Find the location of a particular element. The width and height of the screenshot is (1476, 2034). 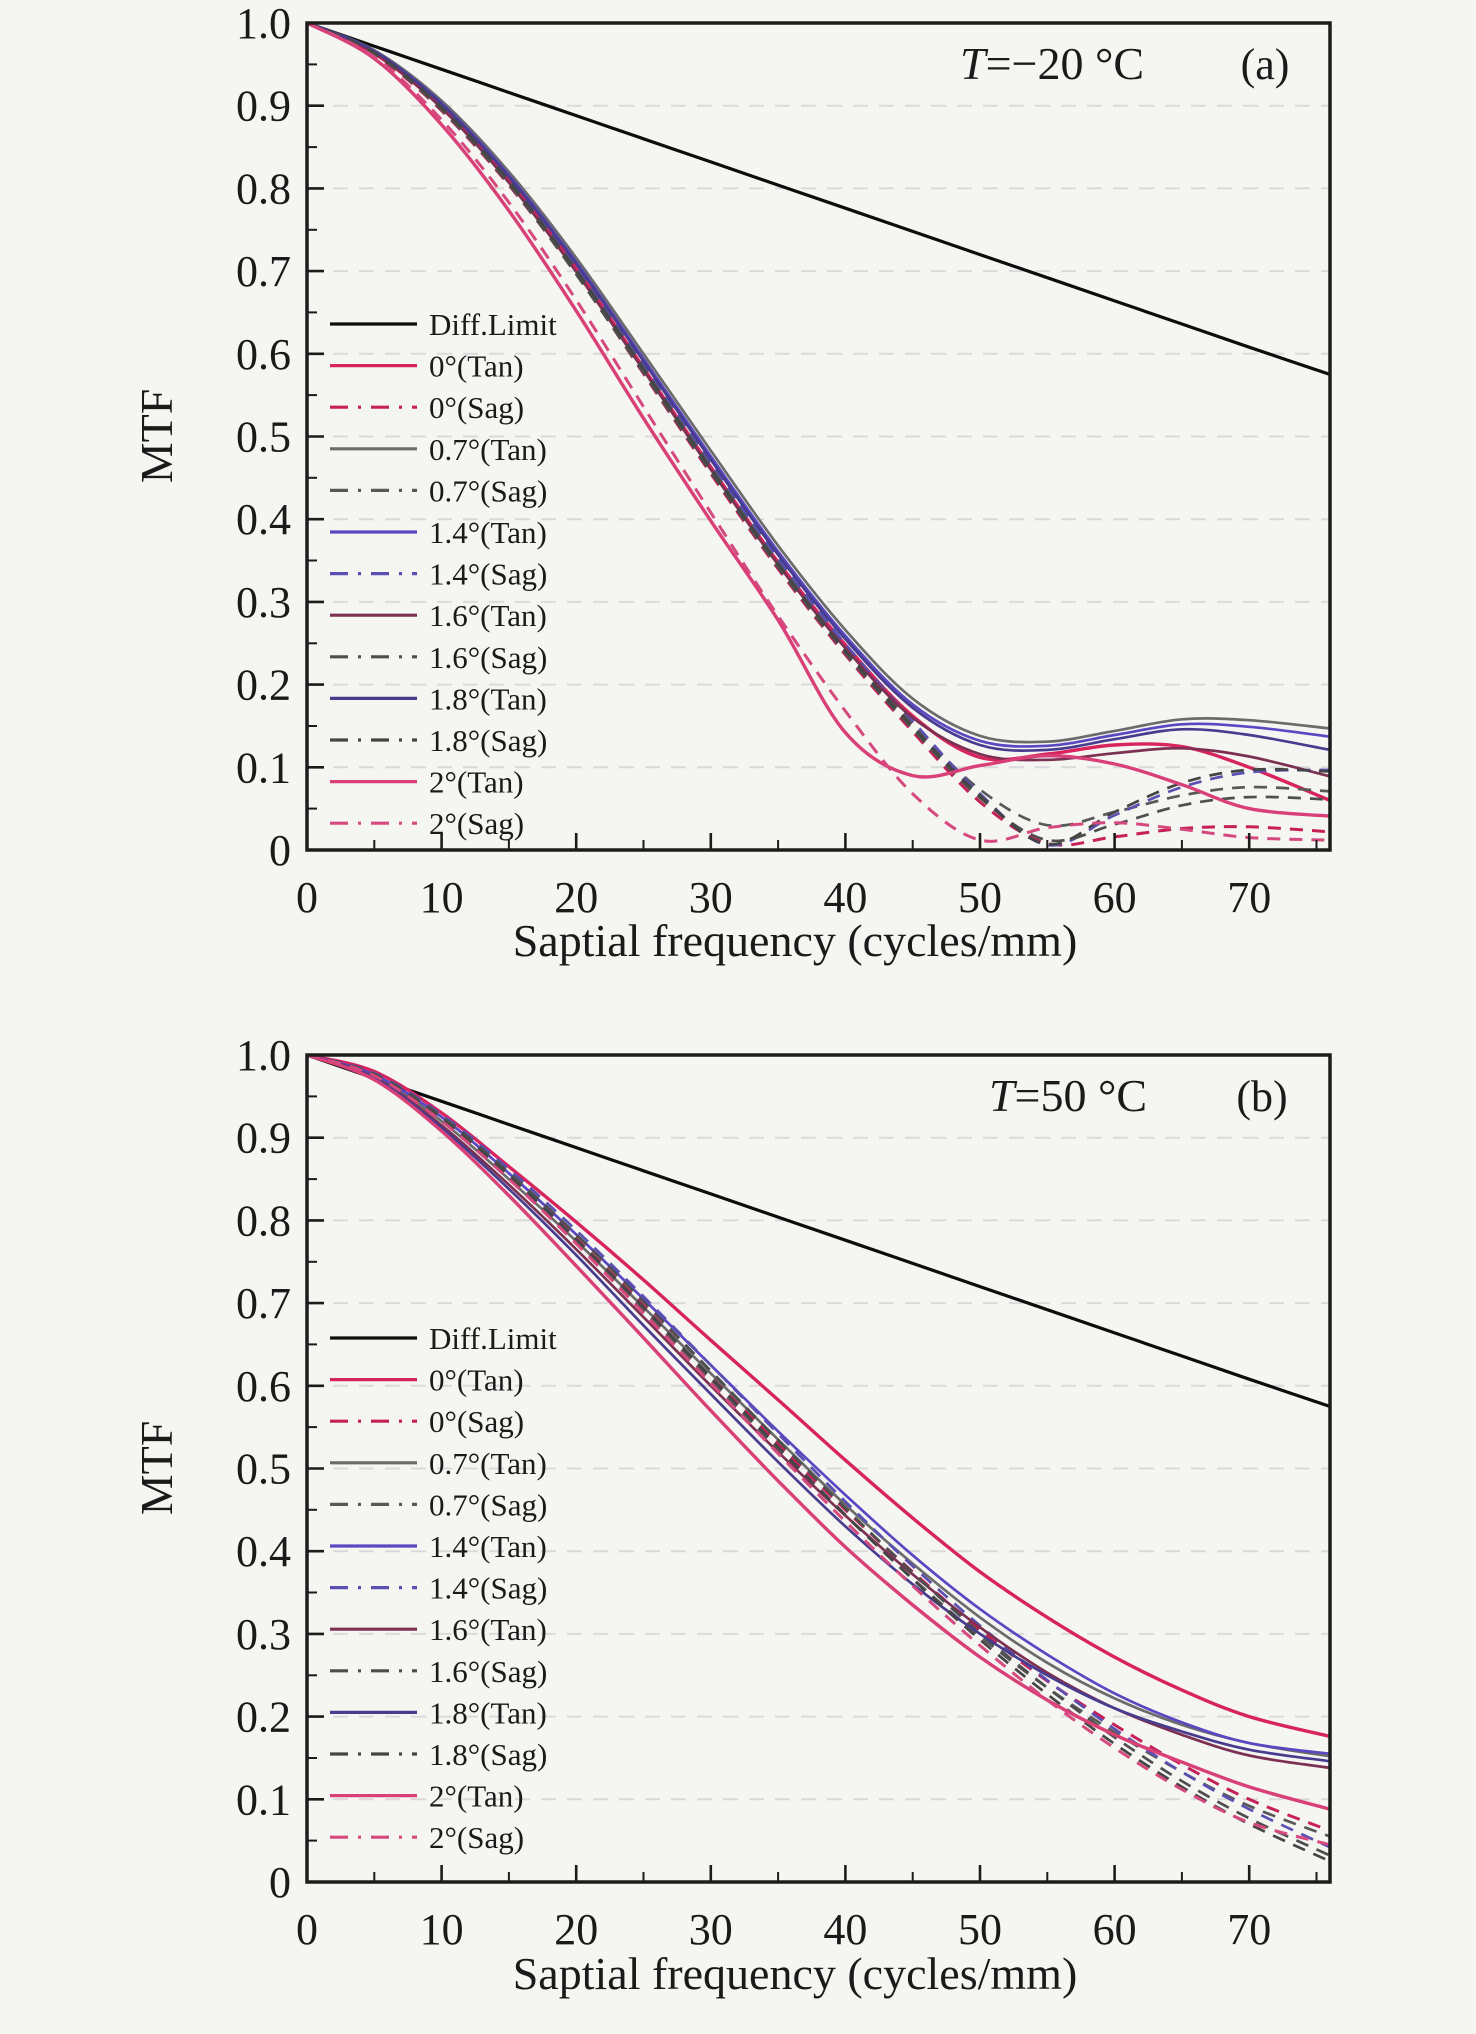

y-tick-label: 0.4 is located at coordinates (263, 1551).